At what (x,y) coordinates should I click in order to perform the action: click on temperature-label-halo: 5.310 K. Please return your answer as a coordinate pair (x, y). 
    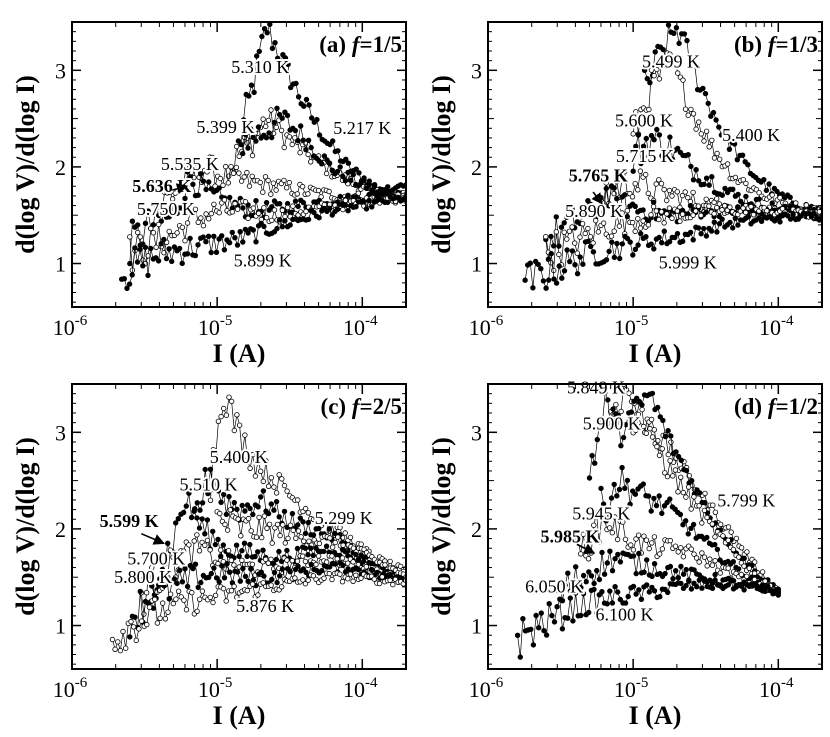
    Looking at the image, I should click on (260, 67).